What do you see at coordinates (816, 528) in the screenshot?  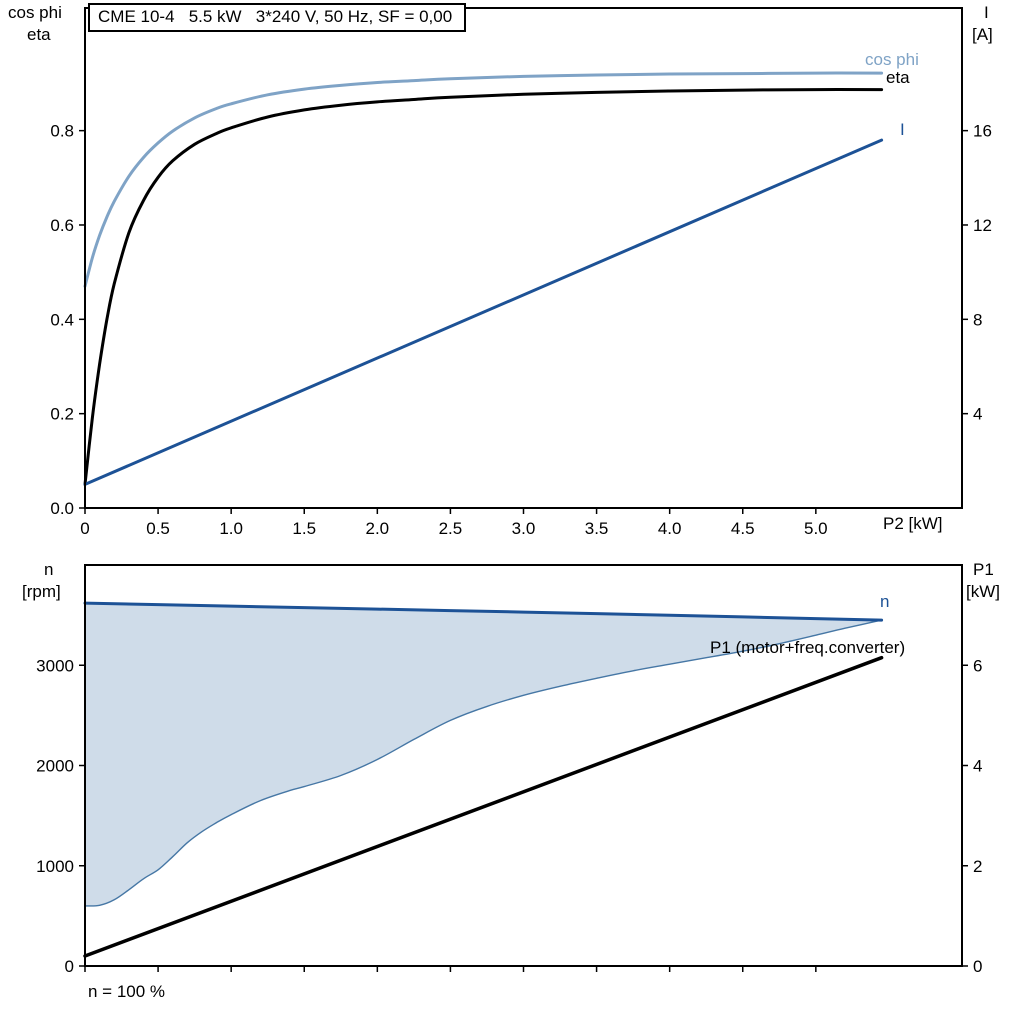 I see `svg-text: 5.0` at bounding box center [816, 528].